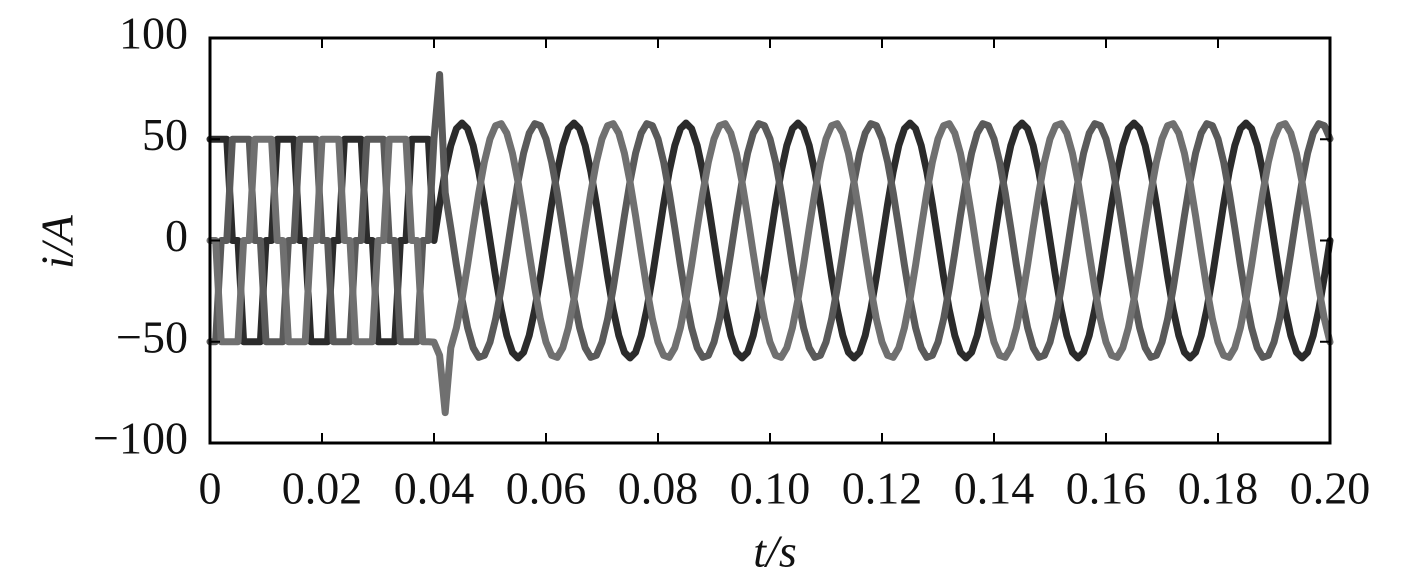 The image size is (1417, 579). I want to click on x-axis-label: t/s, so click(774, 551).